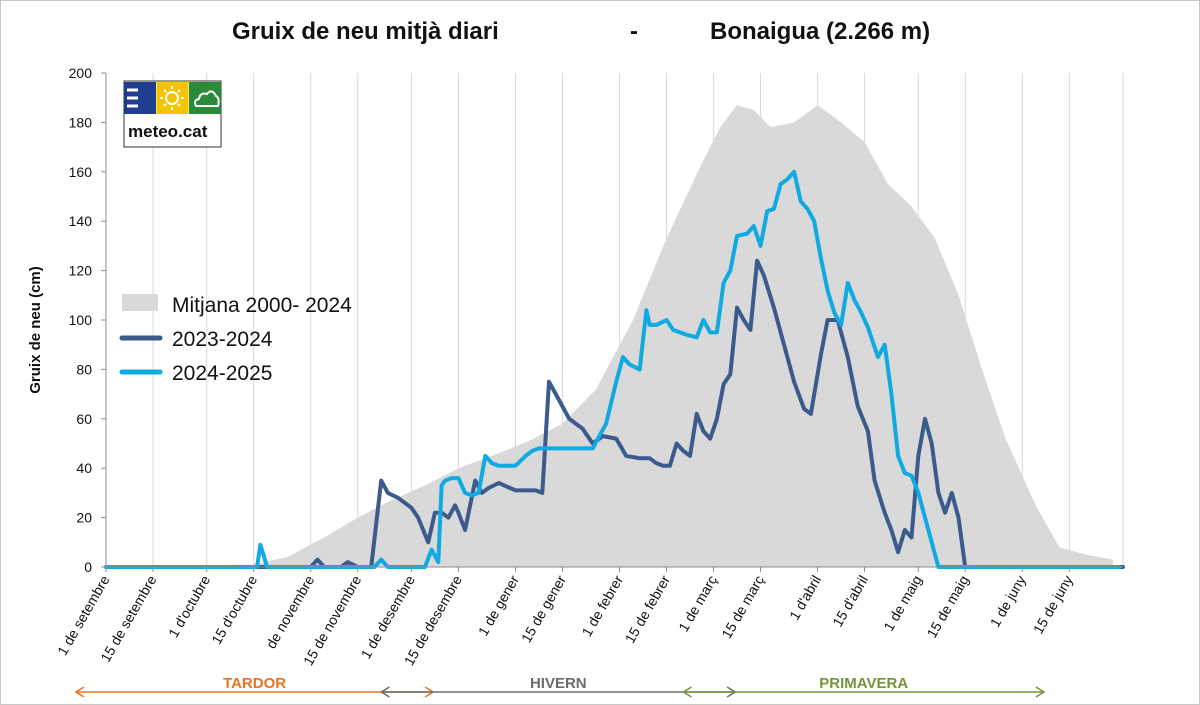 This screenshot has height=705, width=1200. Describe the element at coordinates (850, 601) in the screenshot. I see `x-tick-label: 15 d'abril` at that location.